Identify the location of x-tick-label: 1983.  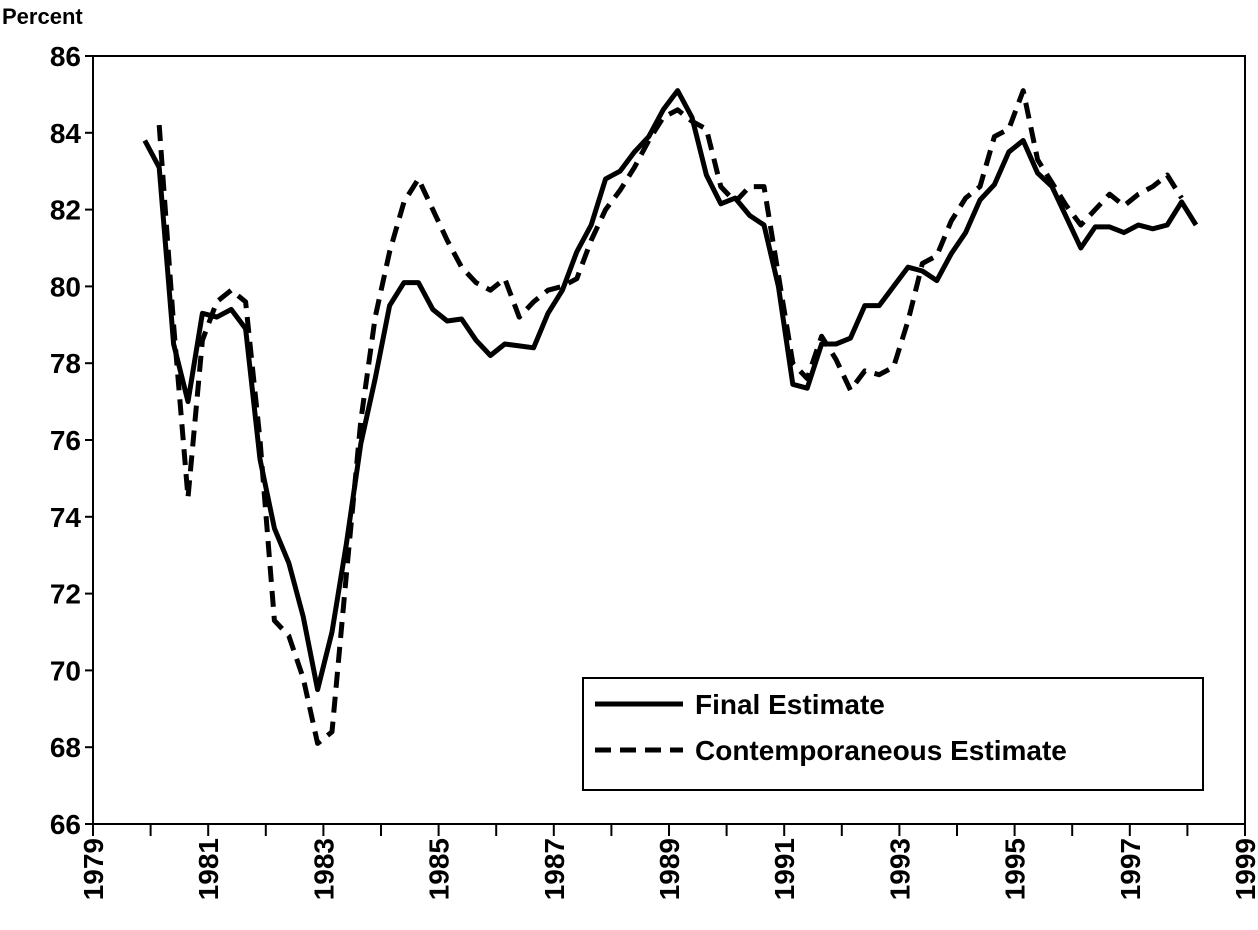
(323, 869).